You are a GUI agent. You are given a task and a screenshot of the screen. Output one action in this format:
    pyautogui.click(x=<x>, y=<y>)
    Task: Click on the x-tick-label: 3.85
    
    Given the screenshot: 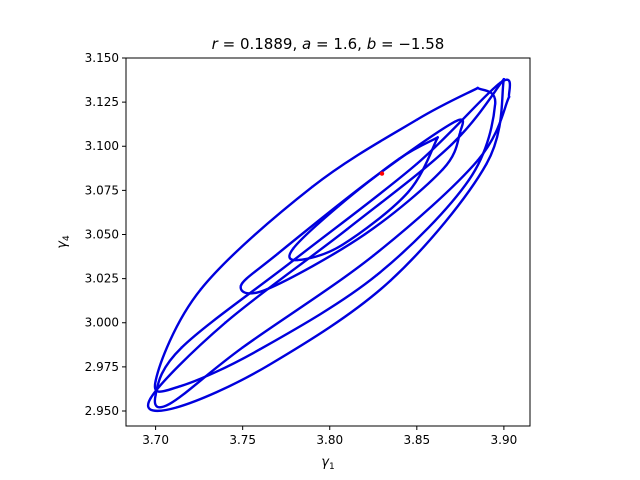 What is the action you would take?
    pyautogui.click(x=416, y=440)
    